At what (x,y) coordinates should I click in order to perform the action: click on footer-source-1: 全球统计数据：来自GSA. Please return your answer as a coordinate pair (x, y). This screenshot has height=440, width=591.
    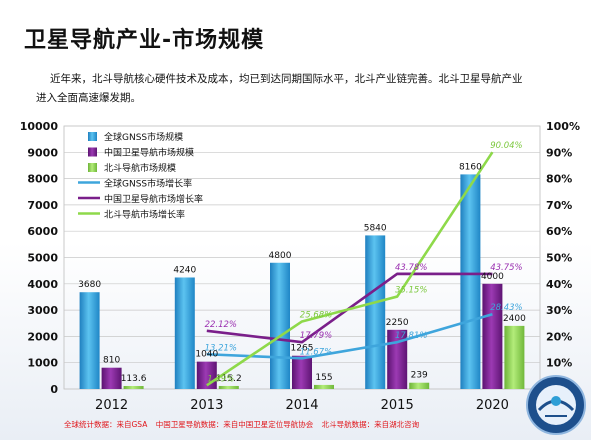
    Looking at the image, I should click on (106, 424).